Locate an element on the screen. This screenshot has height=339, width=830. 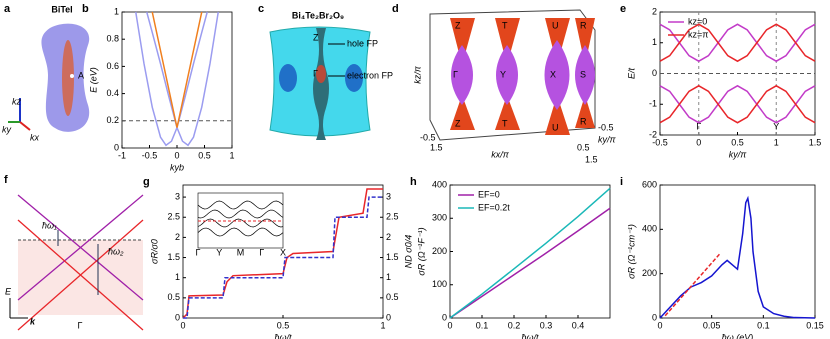
y2-tick-label: 2.5 is located at coordinates (392, 217).